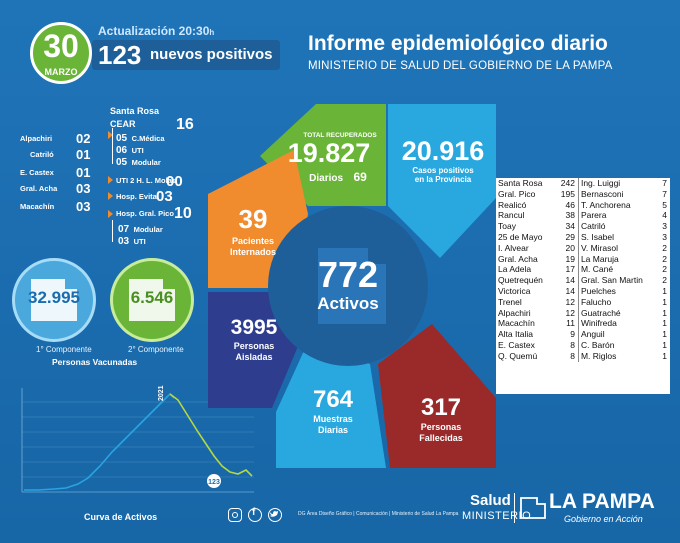 This screenshot has width=680, height=543. Describe the element at coordinates (110, 196) in the screenshot. I see `arrow-icon` at that location.